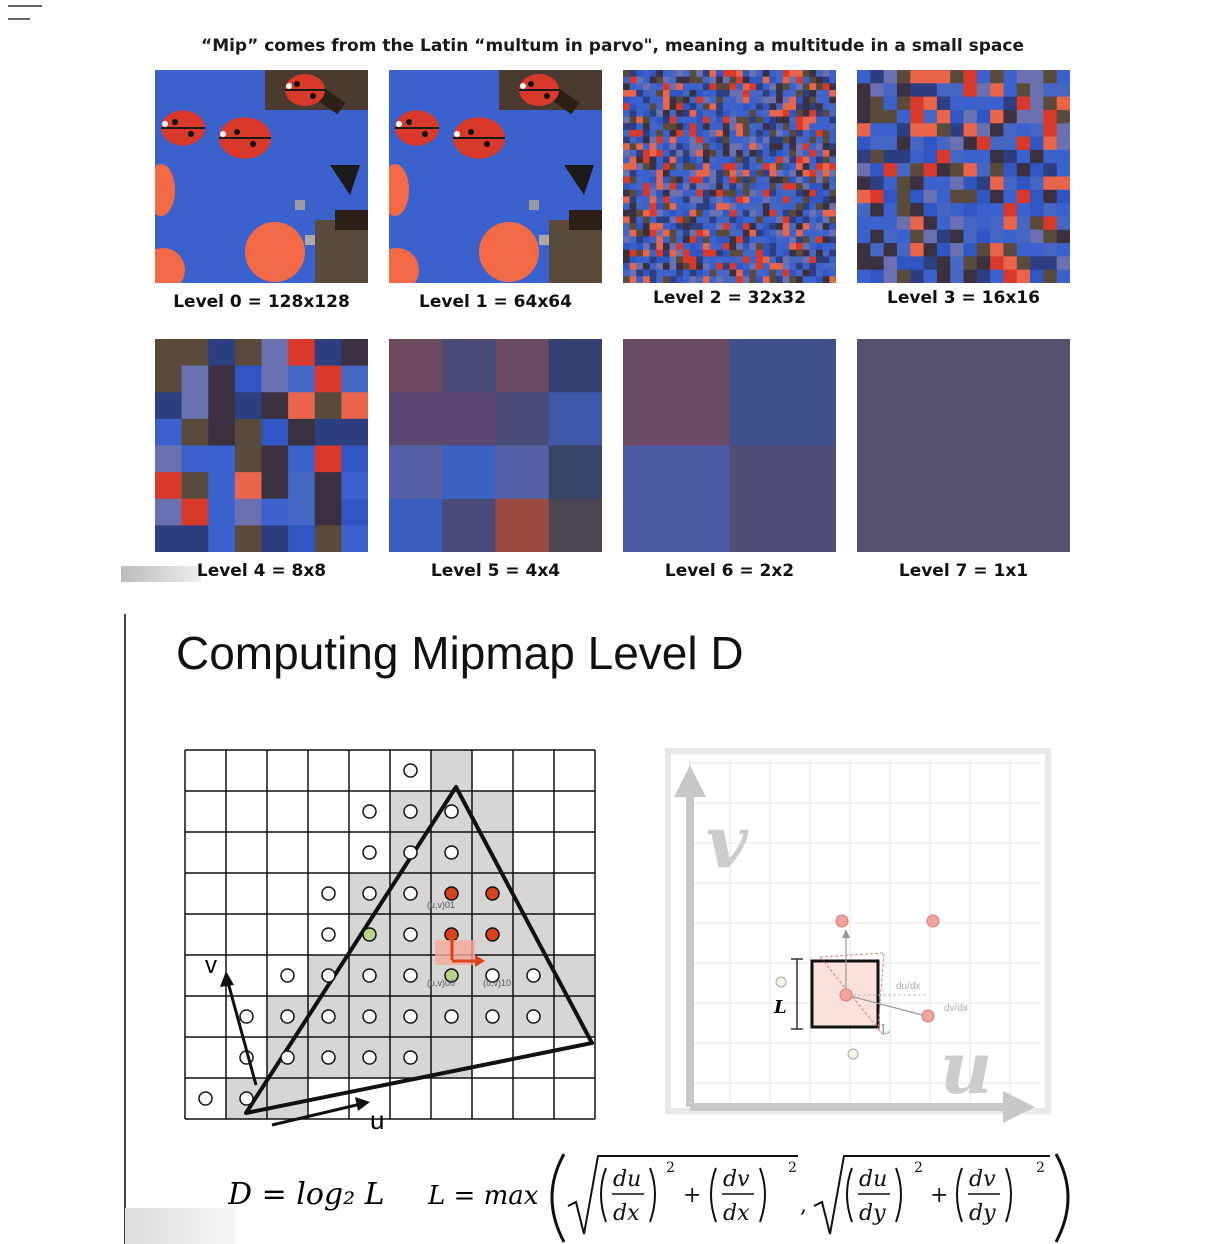 The image size is (1226, 1244). Describe the element at coordinates (261, 302) in the screenshot. I see `mip-level-0-label: Level 0 = 128x128` at that location.